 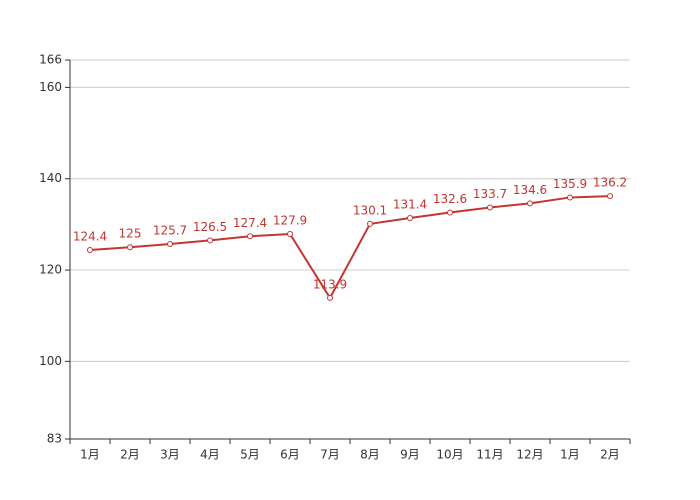 What do you see at coordinates (450, 199) in the screenshot?
I see `value-label: 132.6` at bounding box center [450, 199].